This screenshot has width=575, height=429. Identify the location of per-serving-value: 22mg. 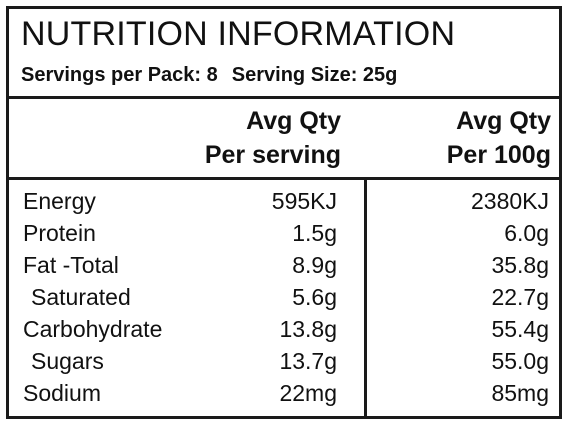
(308, 393).